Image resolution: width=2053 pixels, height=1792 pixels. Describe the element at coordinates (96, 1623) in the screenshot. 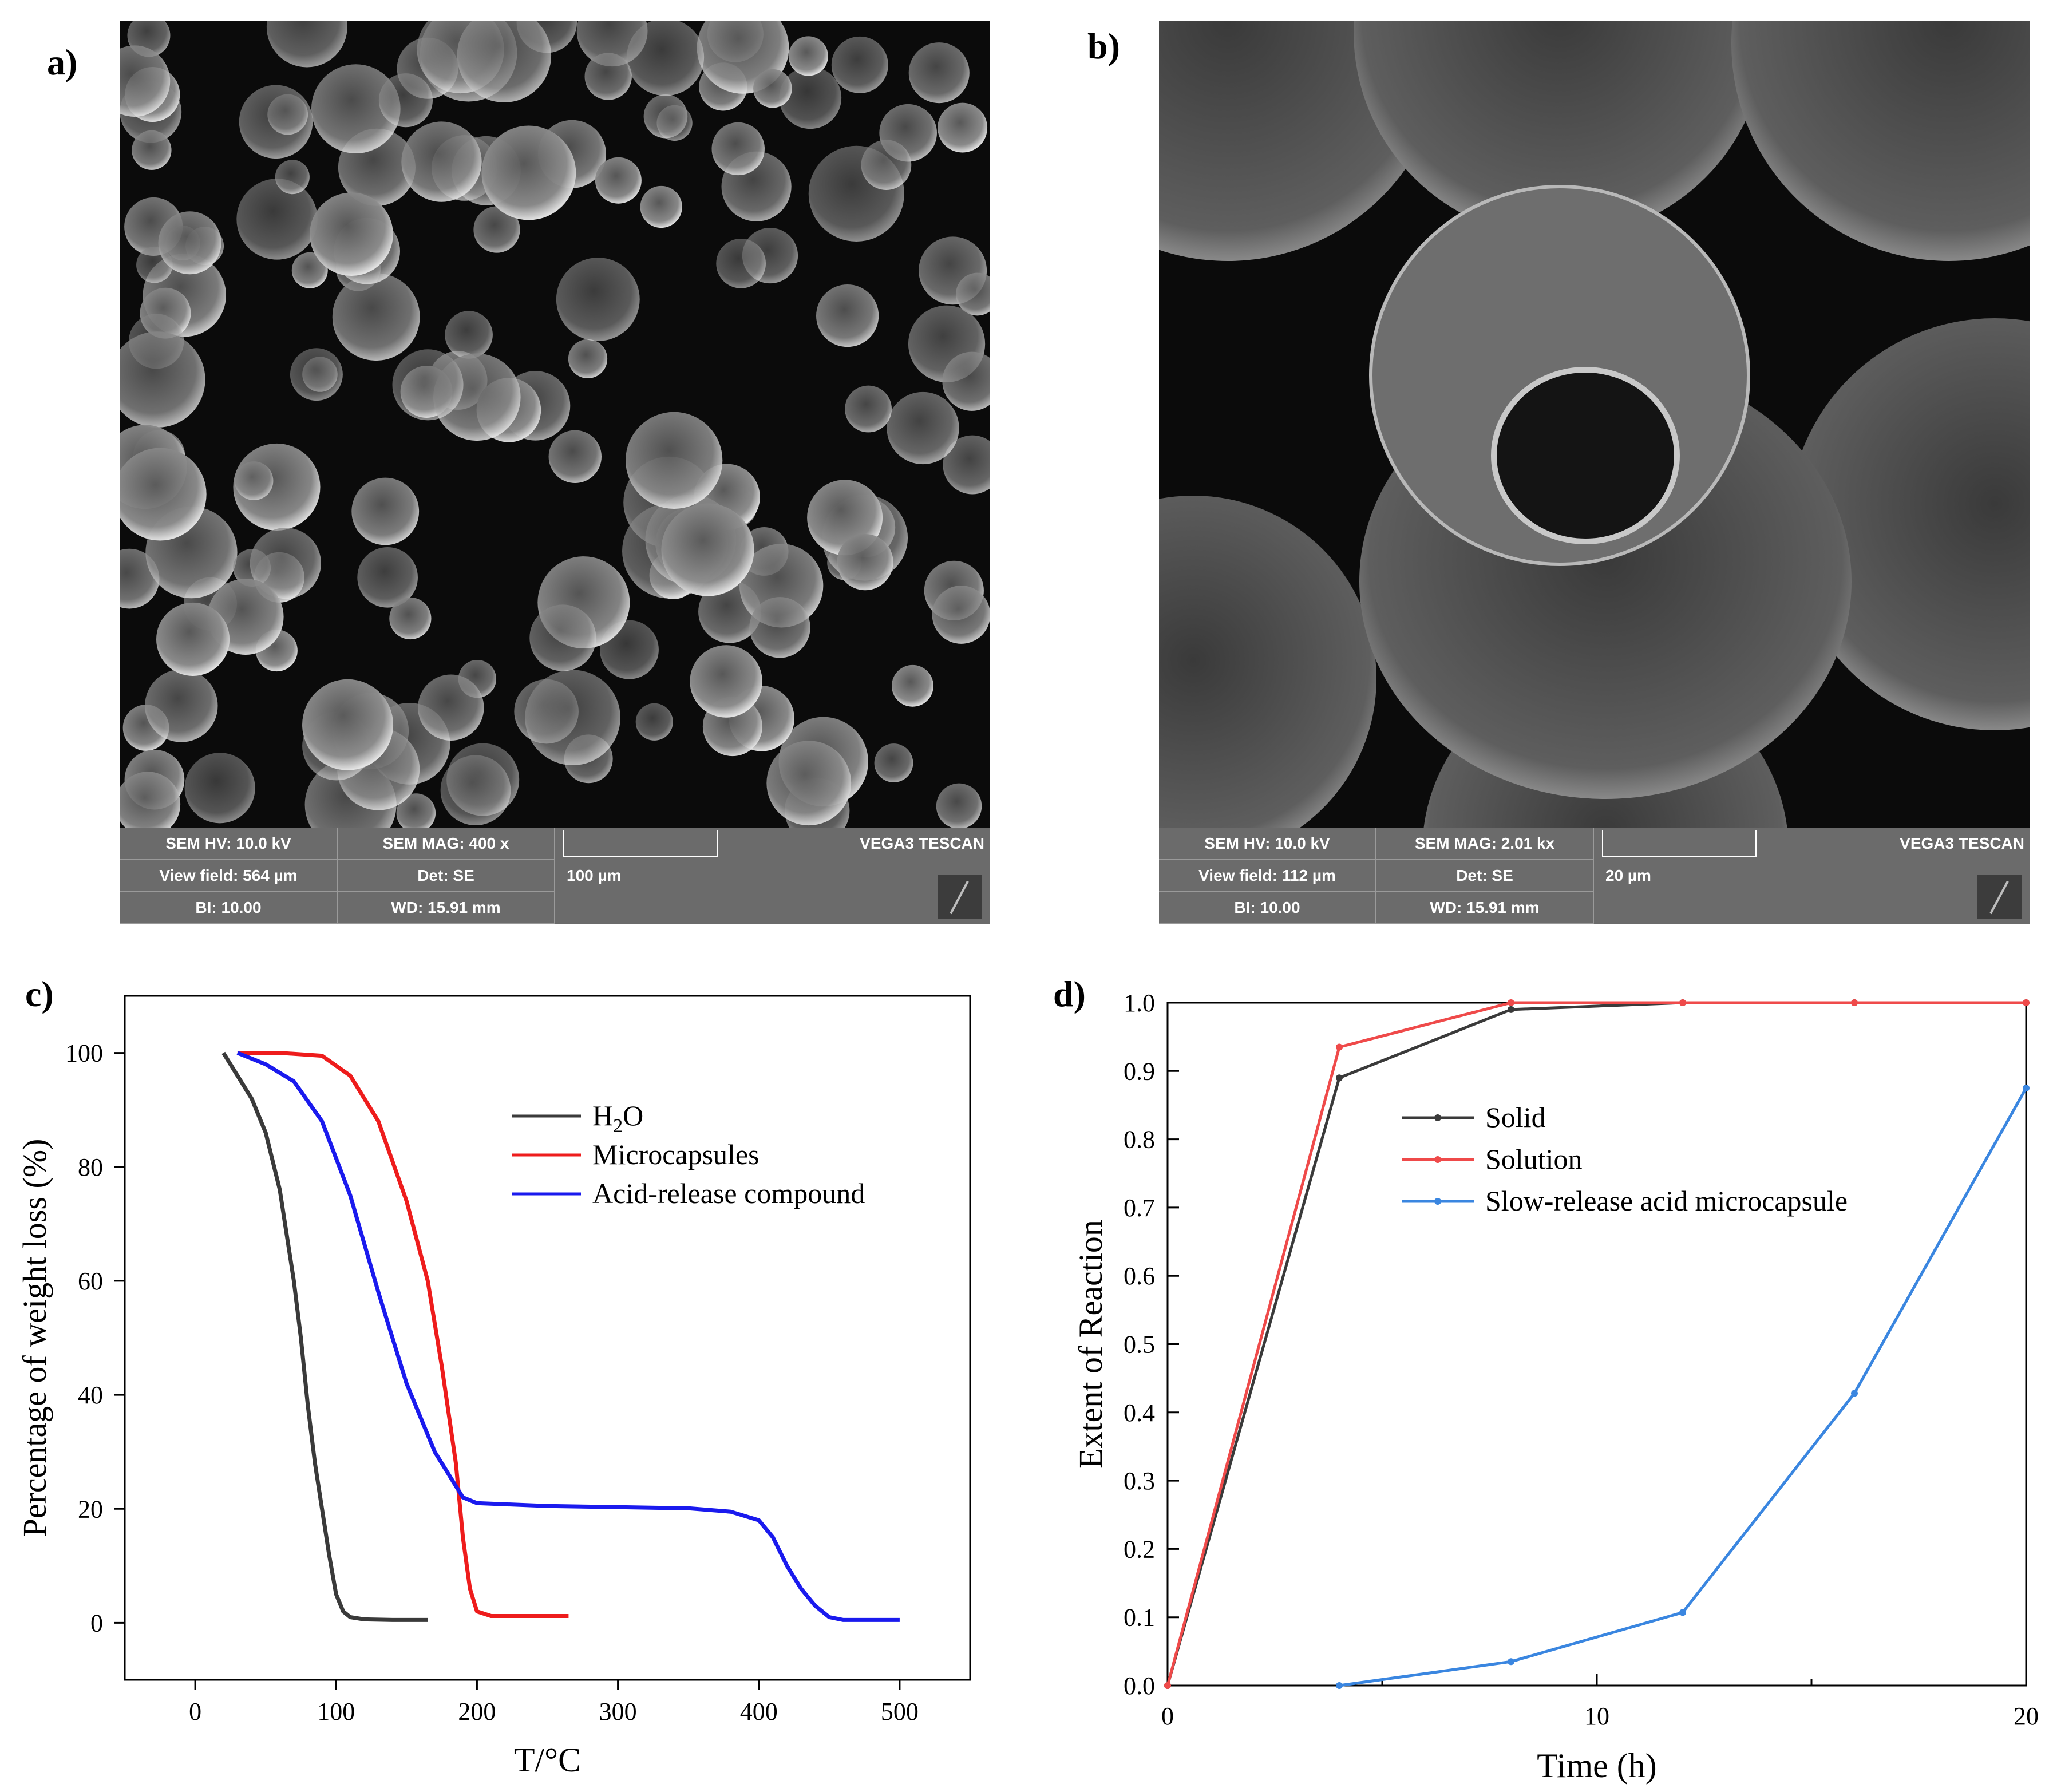

I see `y-tick-label: 0` at that location.